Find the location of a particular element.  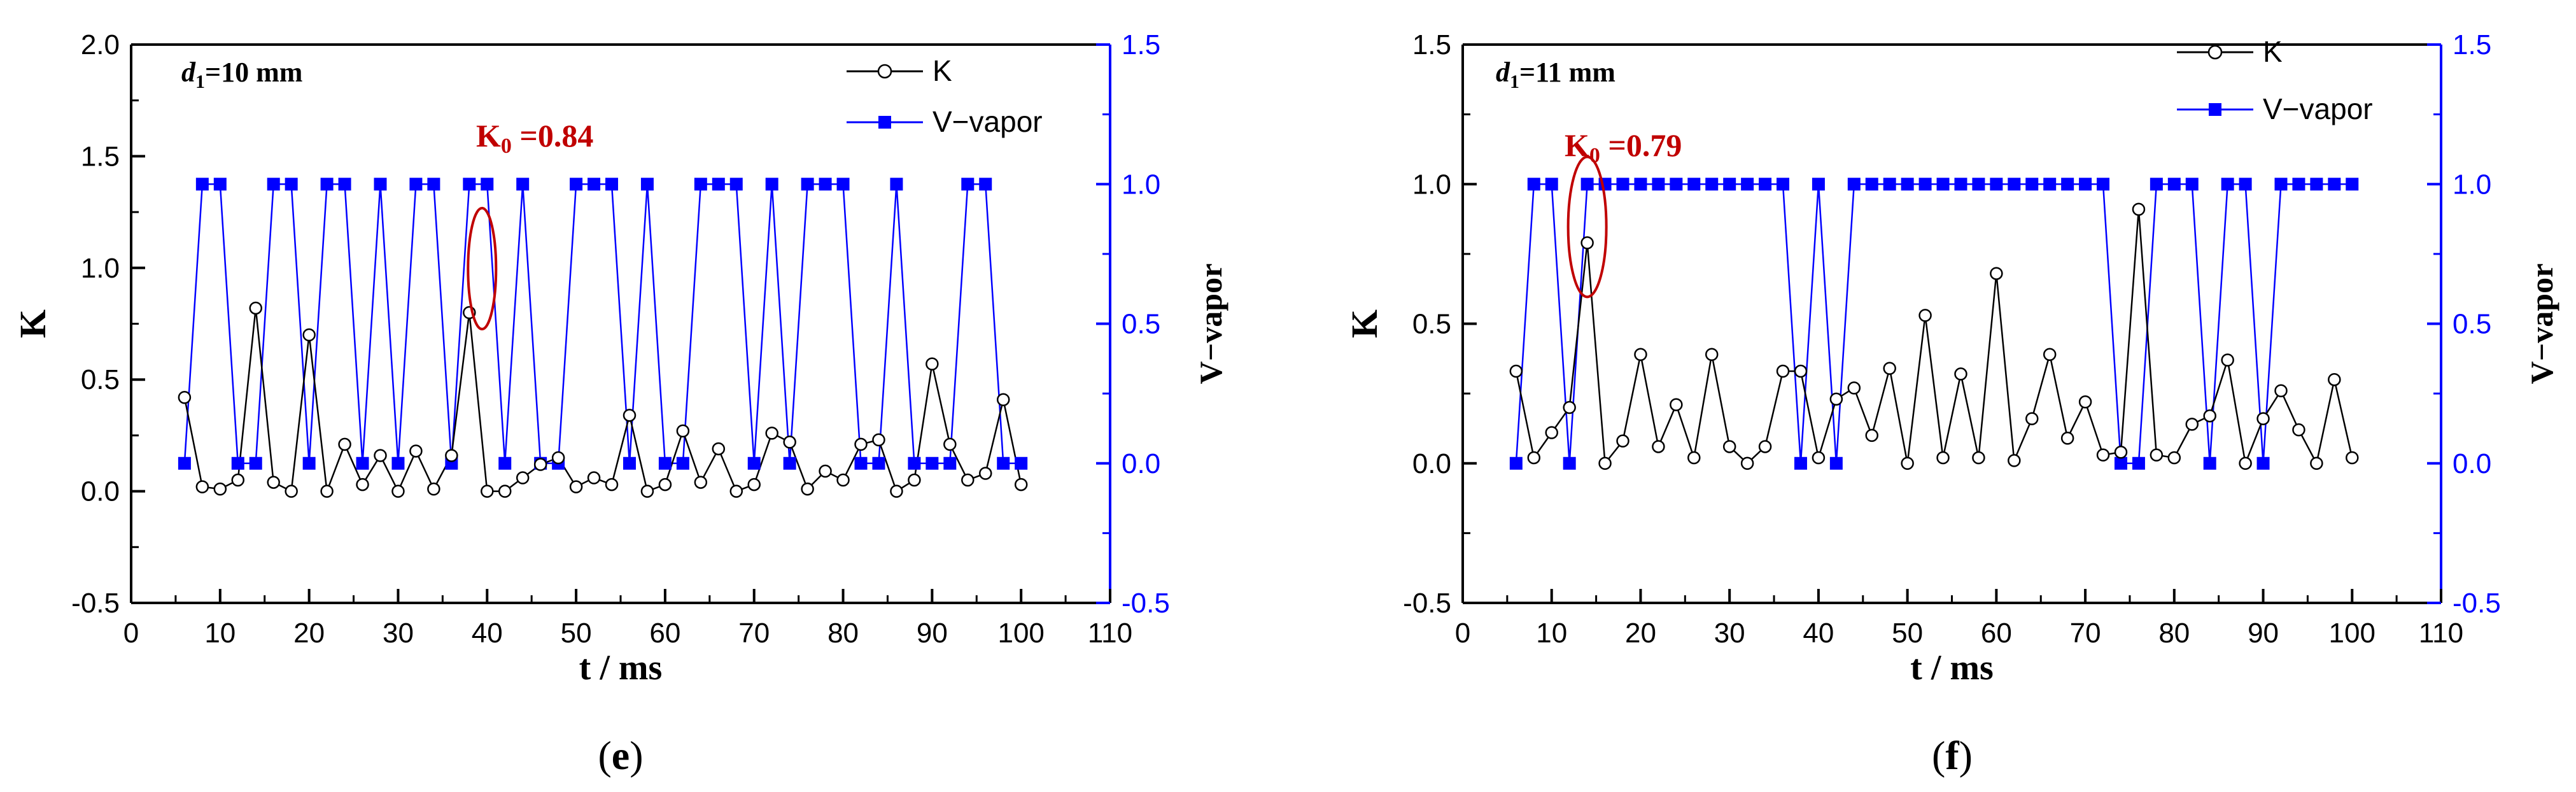

panel-label-letter: f is located at coordinates (1952, 755).